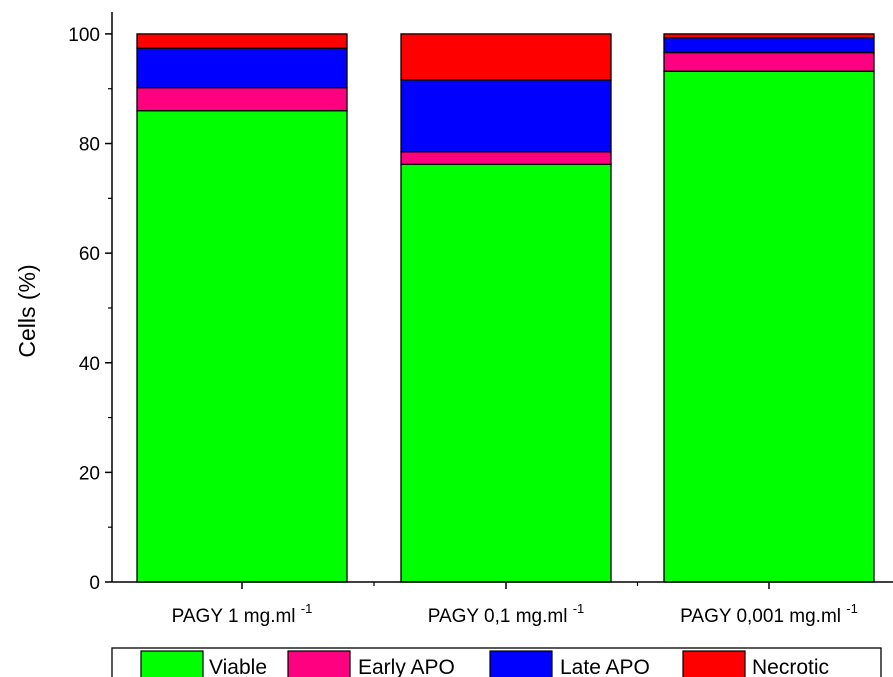 The height and width of the screenshot is (677, 893). Describe the element at coordinates (500, 616) in the screenshot. I see `x-tick-label-text: PAGY 0,1 mg.ml` at that location.